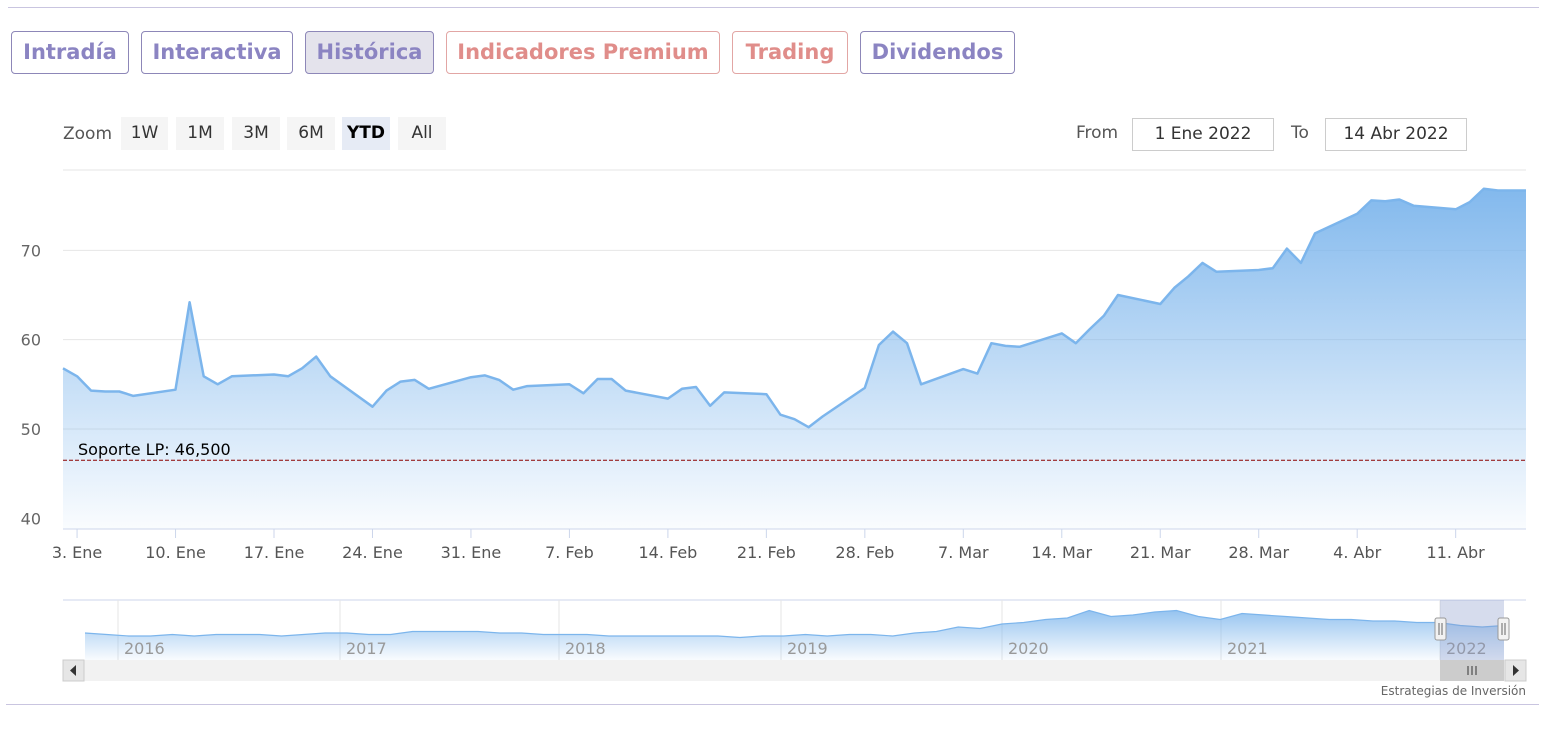 The height and width of the screenshot is (729, 1547). I want to click on tab-interactiva: Interactiva, so click(217, 52).